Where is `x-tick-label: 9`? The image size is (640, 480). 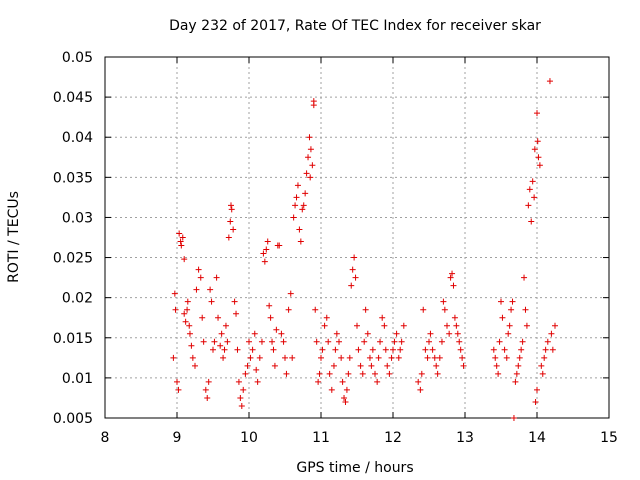 x-tick-label: 9 is located at coordinates (177, 438).